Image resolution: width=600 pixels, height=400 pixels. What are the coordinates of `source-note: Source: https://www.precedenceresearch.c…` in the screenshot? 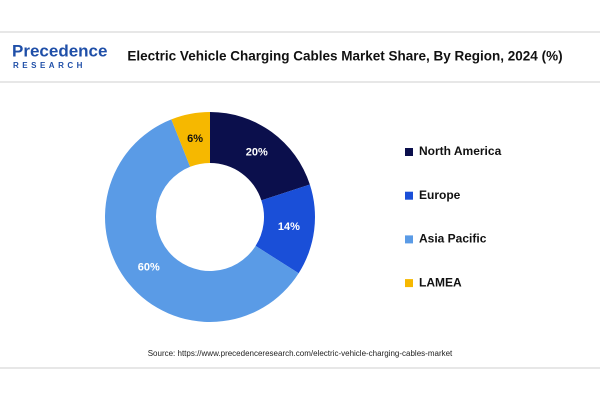 It's located at (300, 353).